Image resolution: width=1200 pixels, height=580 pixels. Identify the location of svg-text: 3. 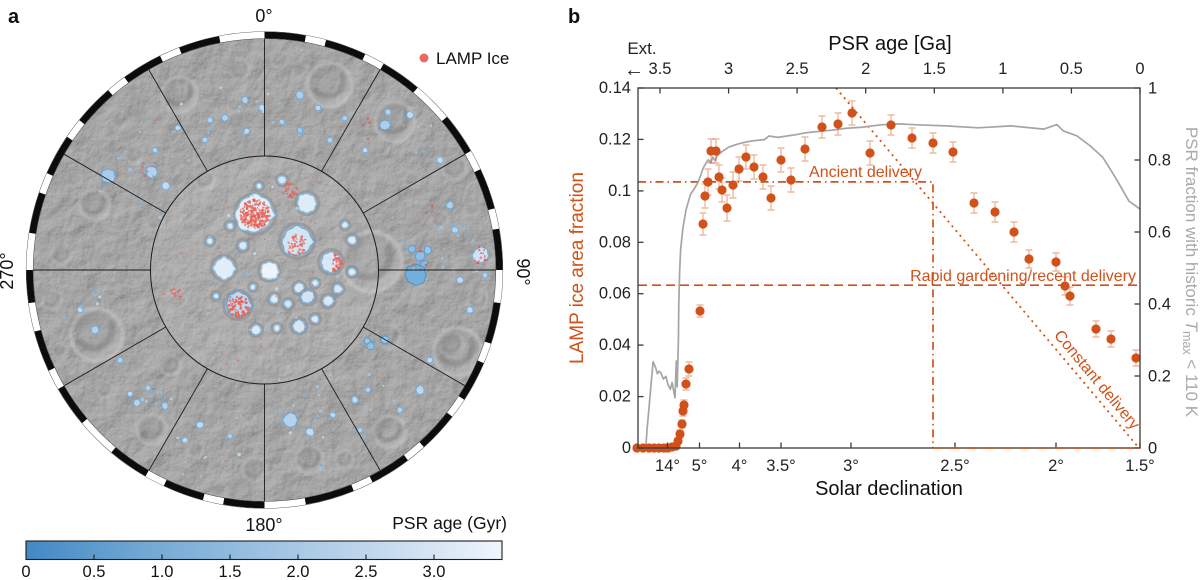
(728, 69).